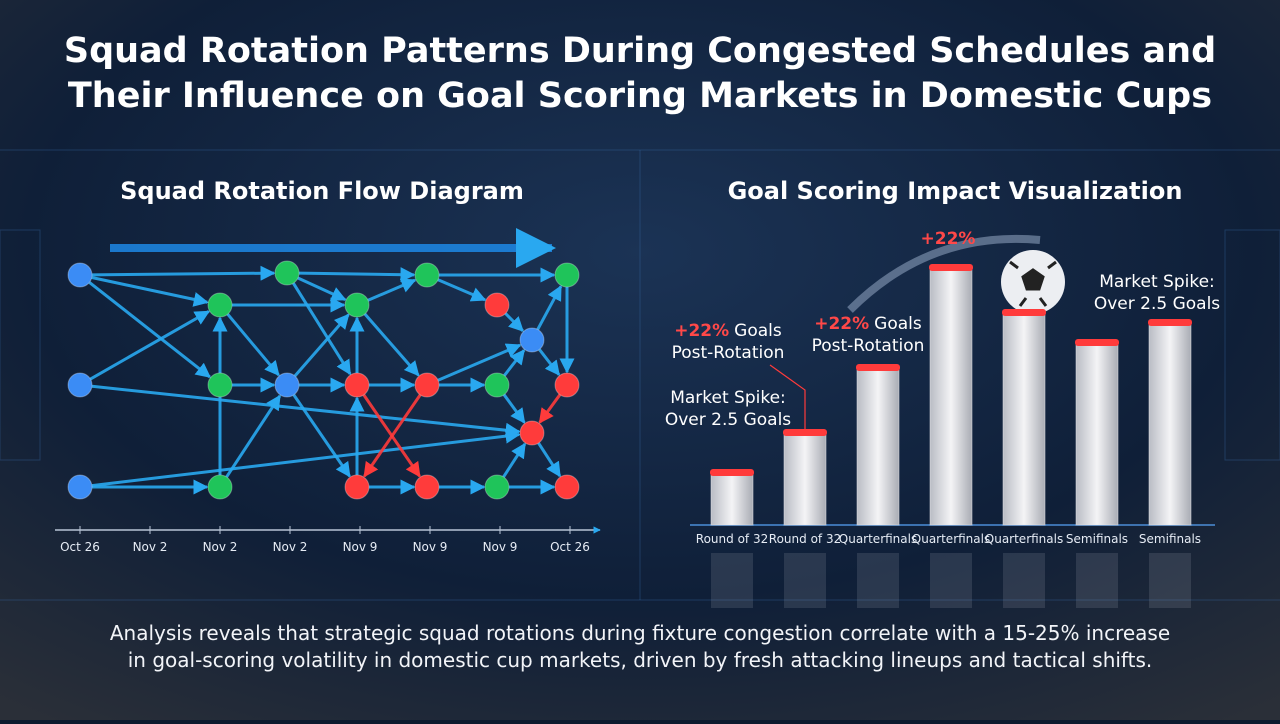 This screenshot has height=724, width=1280. I want to click on annotation: +22% Goals, so click(728, 331).